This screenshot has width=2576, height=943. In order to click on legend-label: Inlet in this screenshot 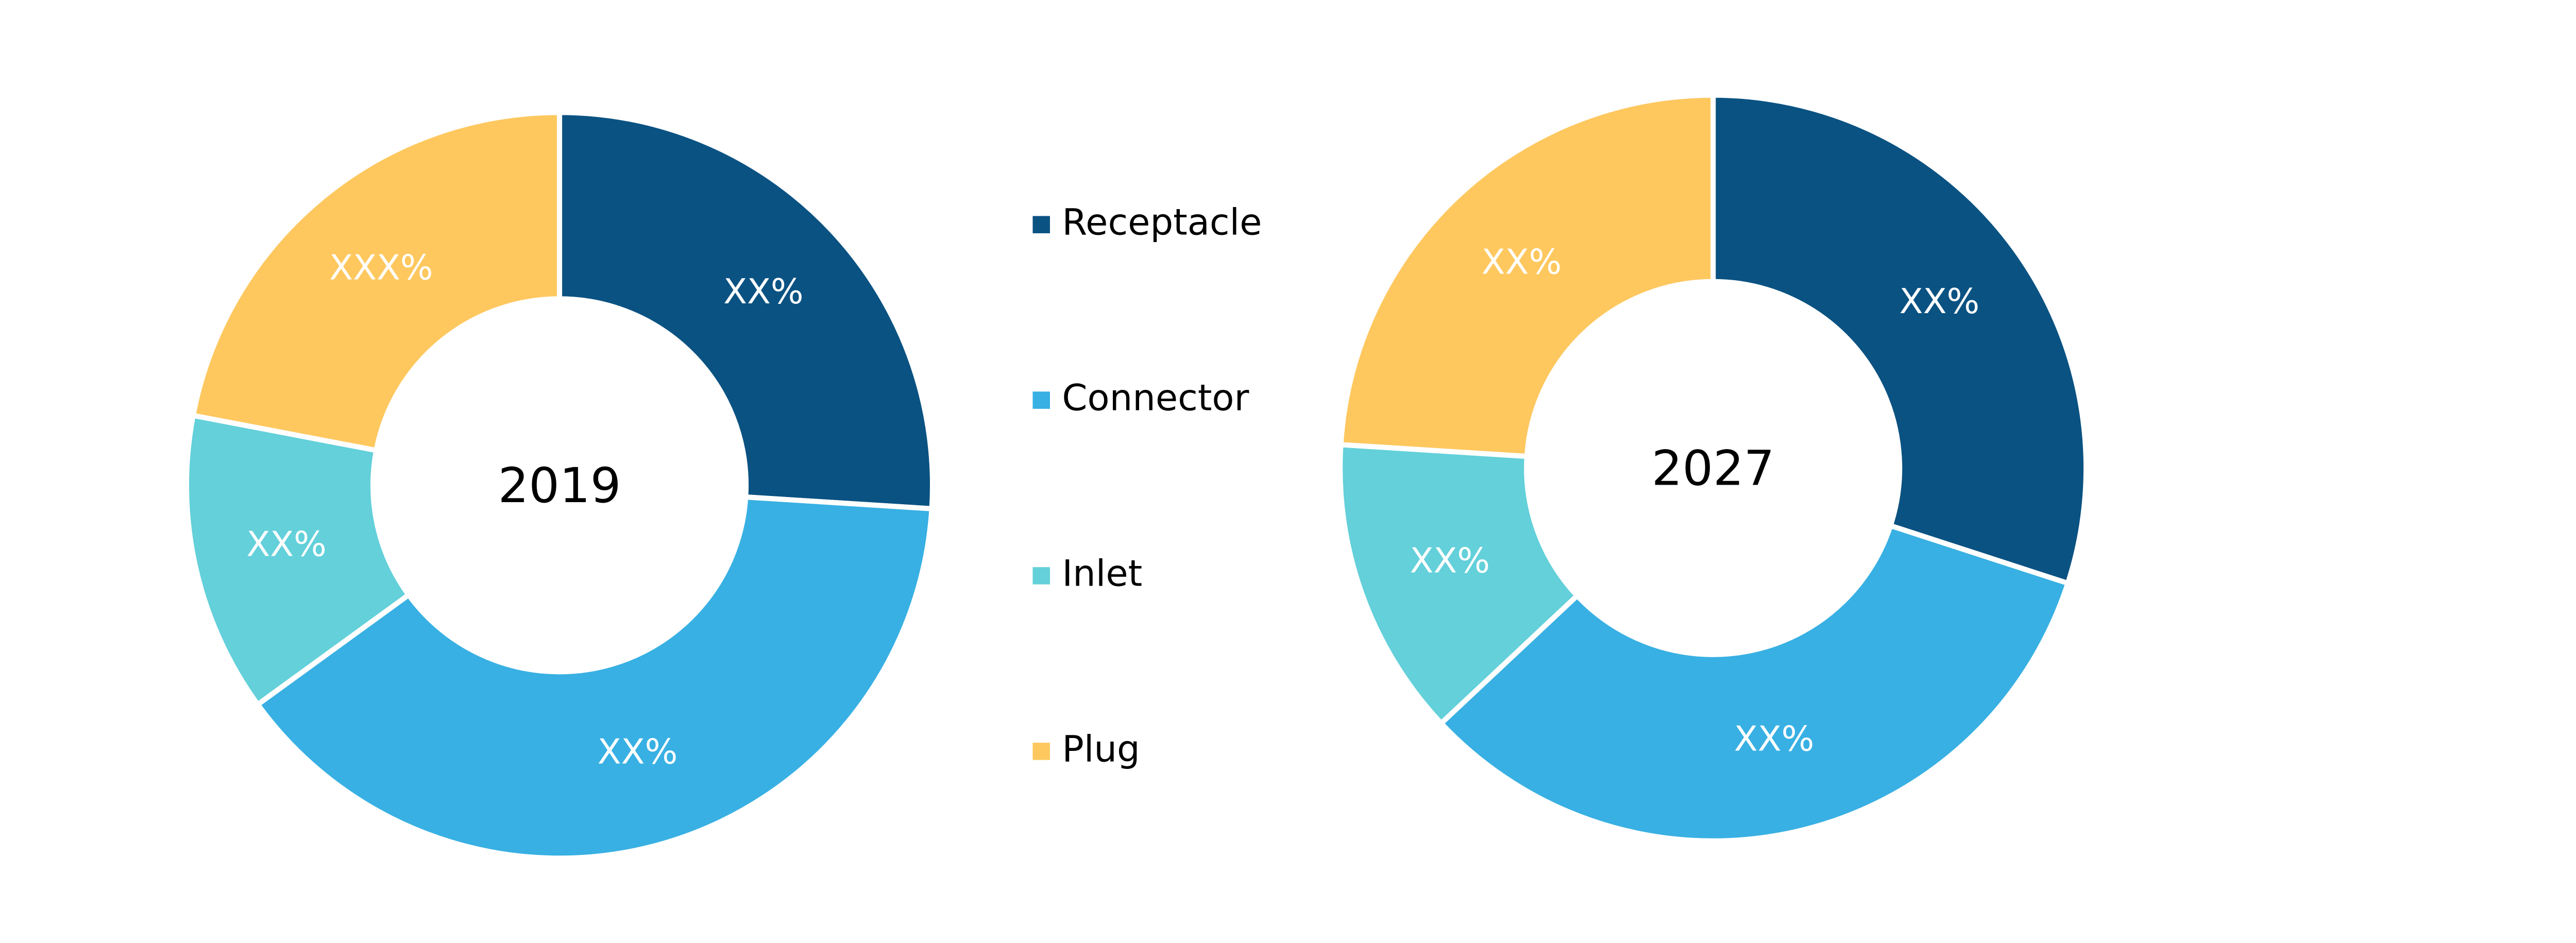, I will do `click(1102, 573)`.